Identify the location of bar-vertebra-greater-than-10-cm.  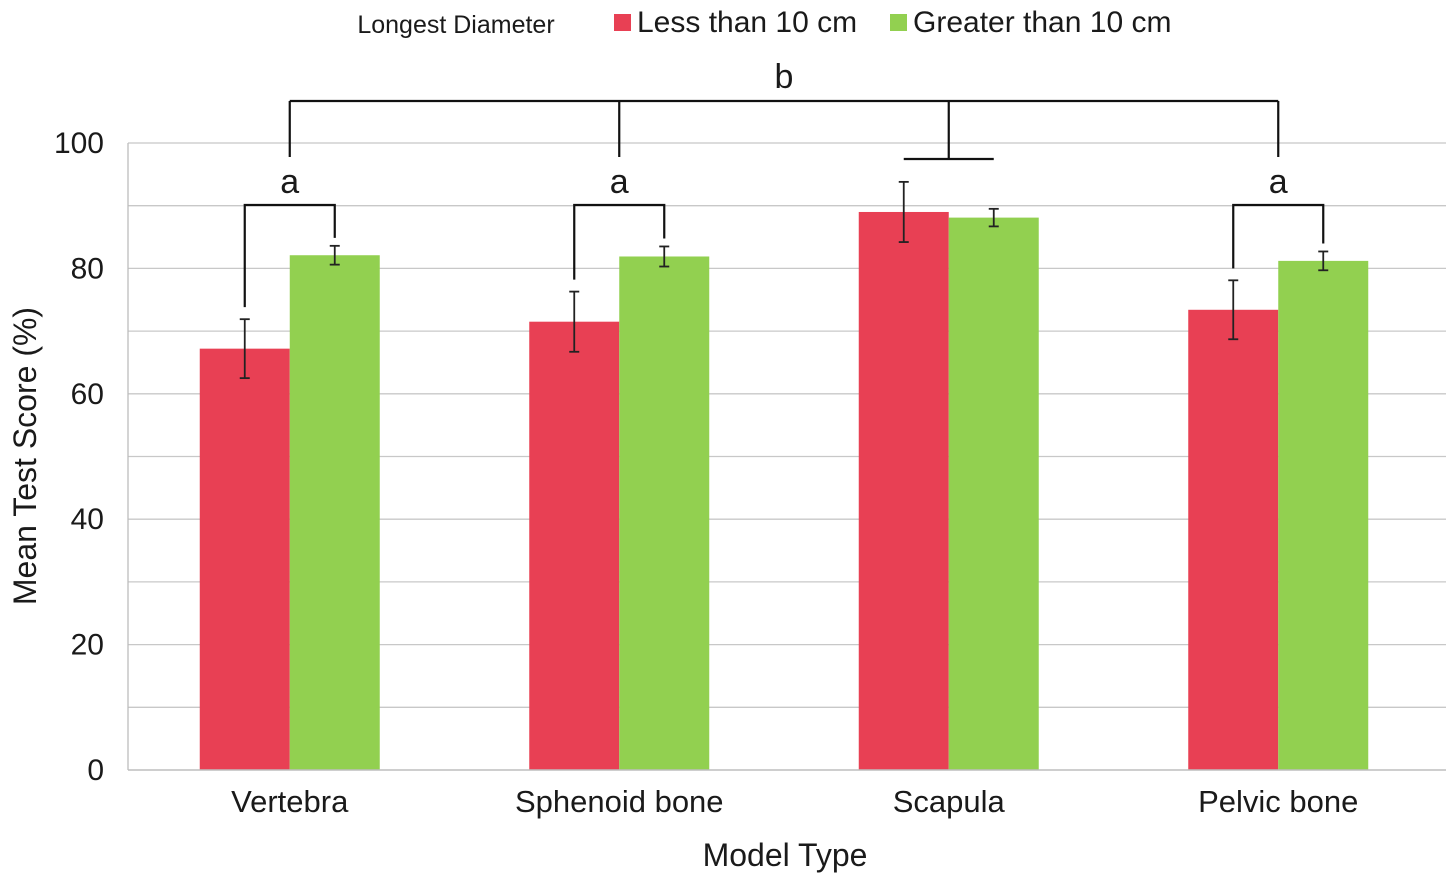
(334, 512).